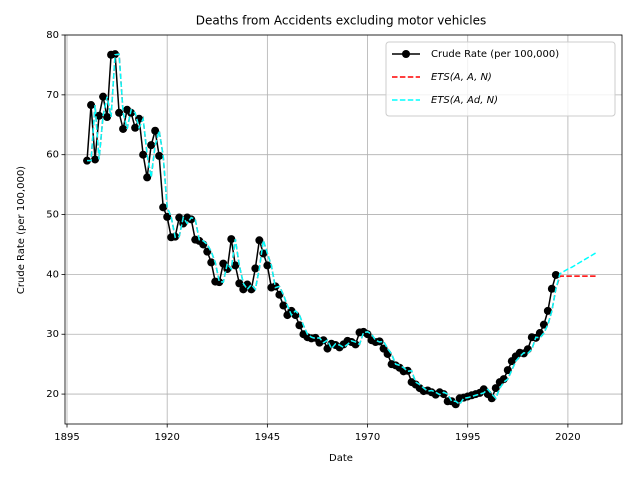 The height and width of the screenshot is (480, 640). I want to click on legend-label: Crude Rate (per 100,000), so click(495, 54).